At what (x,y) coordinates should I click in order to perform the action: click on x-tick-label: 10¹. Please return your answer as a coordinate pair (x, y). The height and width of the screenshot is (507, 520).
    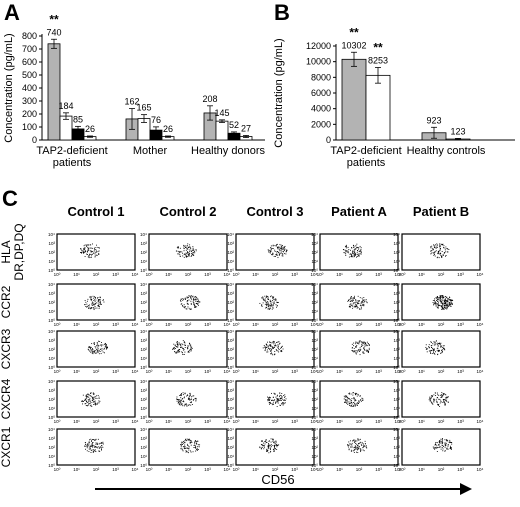
    Looking at the image, I should click on (421, 324).